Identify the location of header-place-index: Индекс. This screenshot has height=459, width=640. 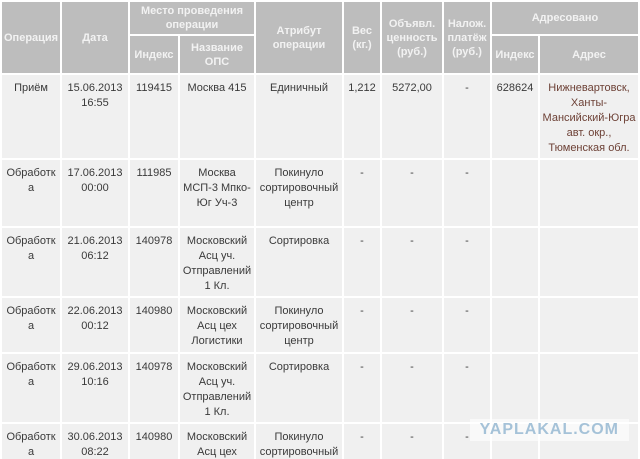
(154, 54).